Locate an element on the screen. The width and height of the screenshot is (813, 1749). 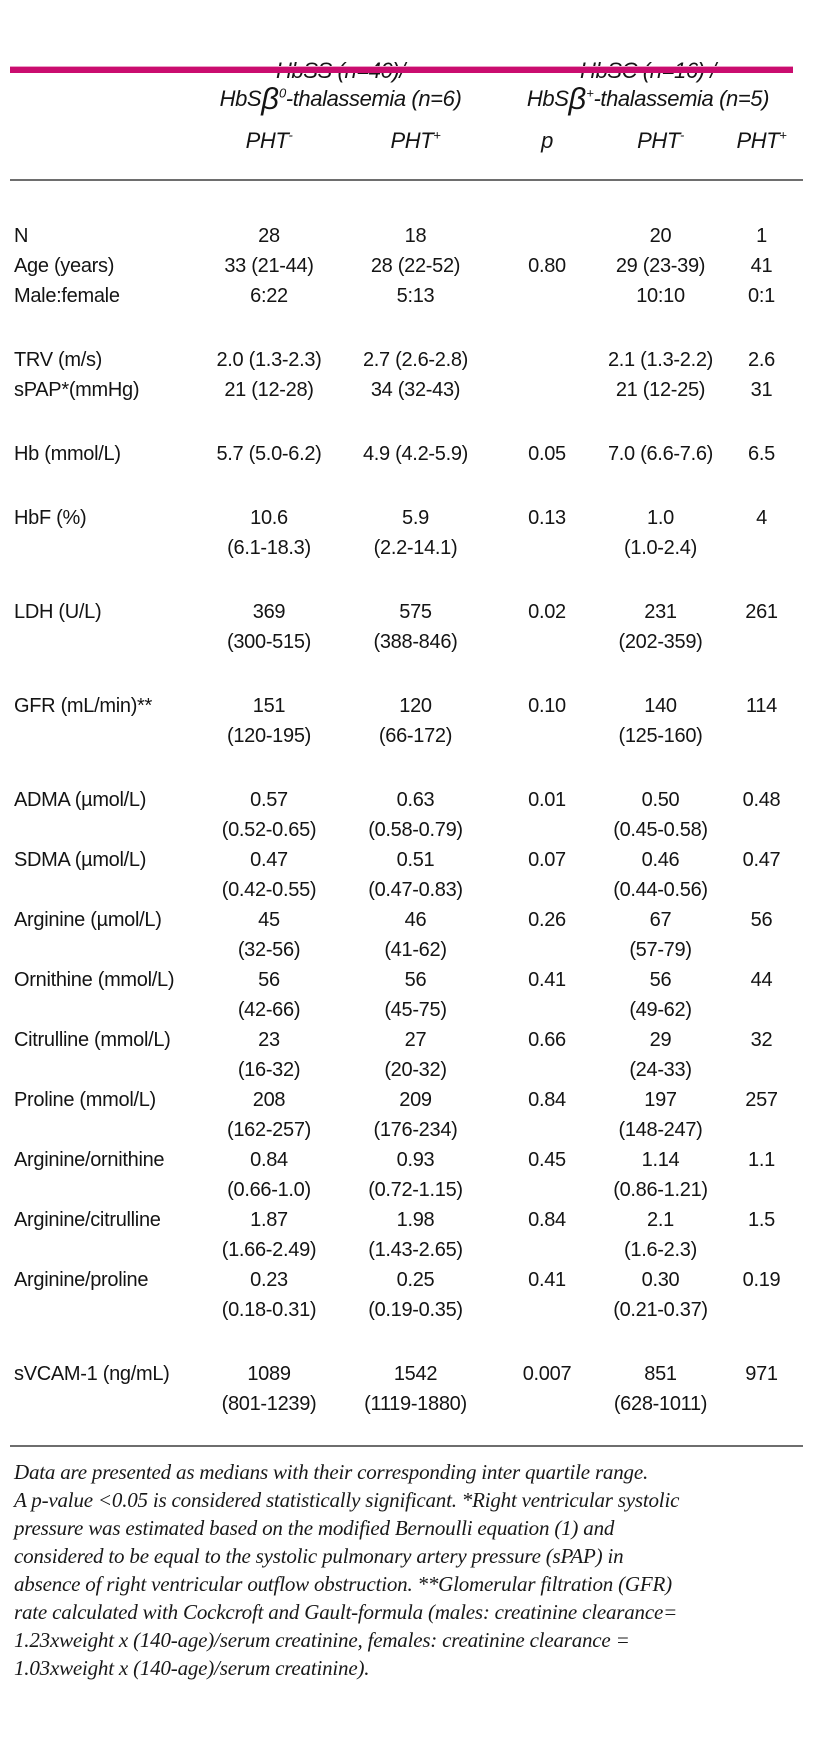
median-value: 231 is located at coordinates (660, 612).